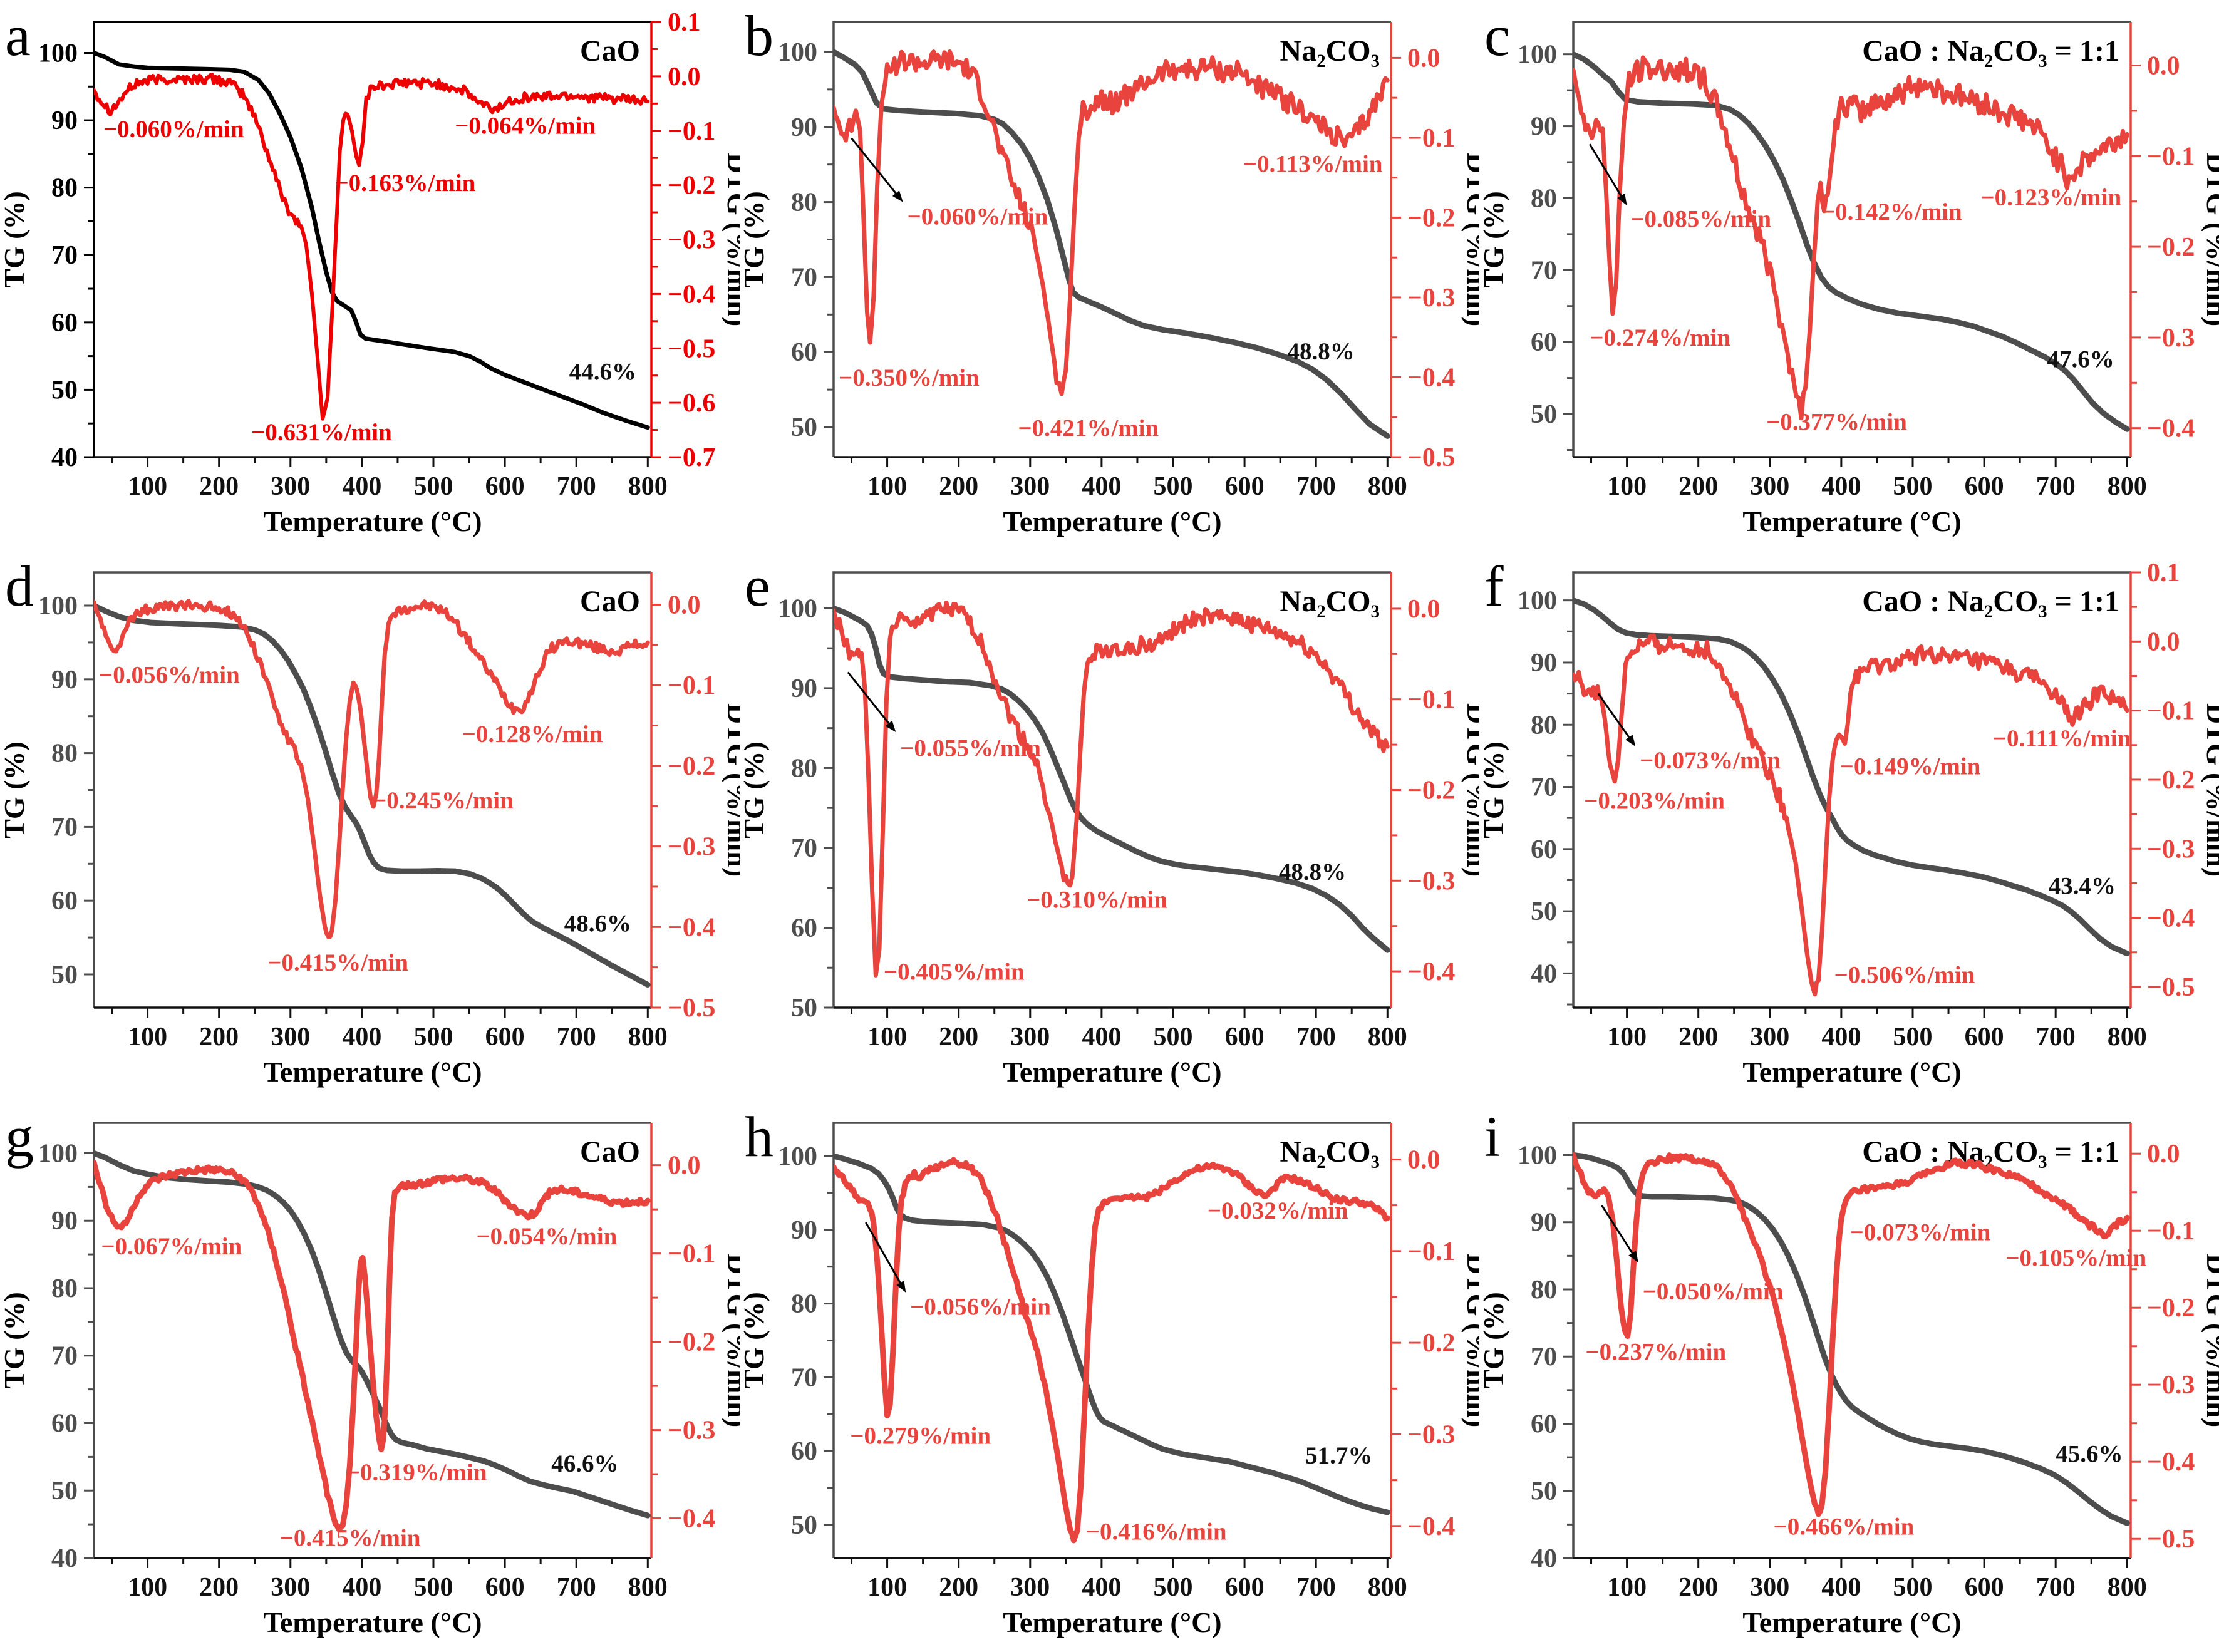 This screenshot has width=2219, height=1652. What do you see at coordinates (2164, 573) in the screenshot?
I see `dtg-tick-label: 0.1` at bounding box center [2164, 573].